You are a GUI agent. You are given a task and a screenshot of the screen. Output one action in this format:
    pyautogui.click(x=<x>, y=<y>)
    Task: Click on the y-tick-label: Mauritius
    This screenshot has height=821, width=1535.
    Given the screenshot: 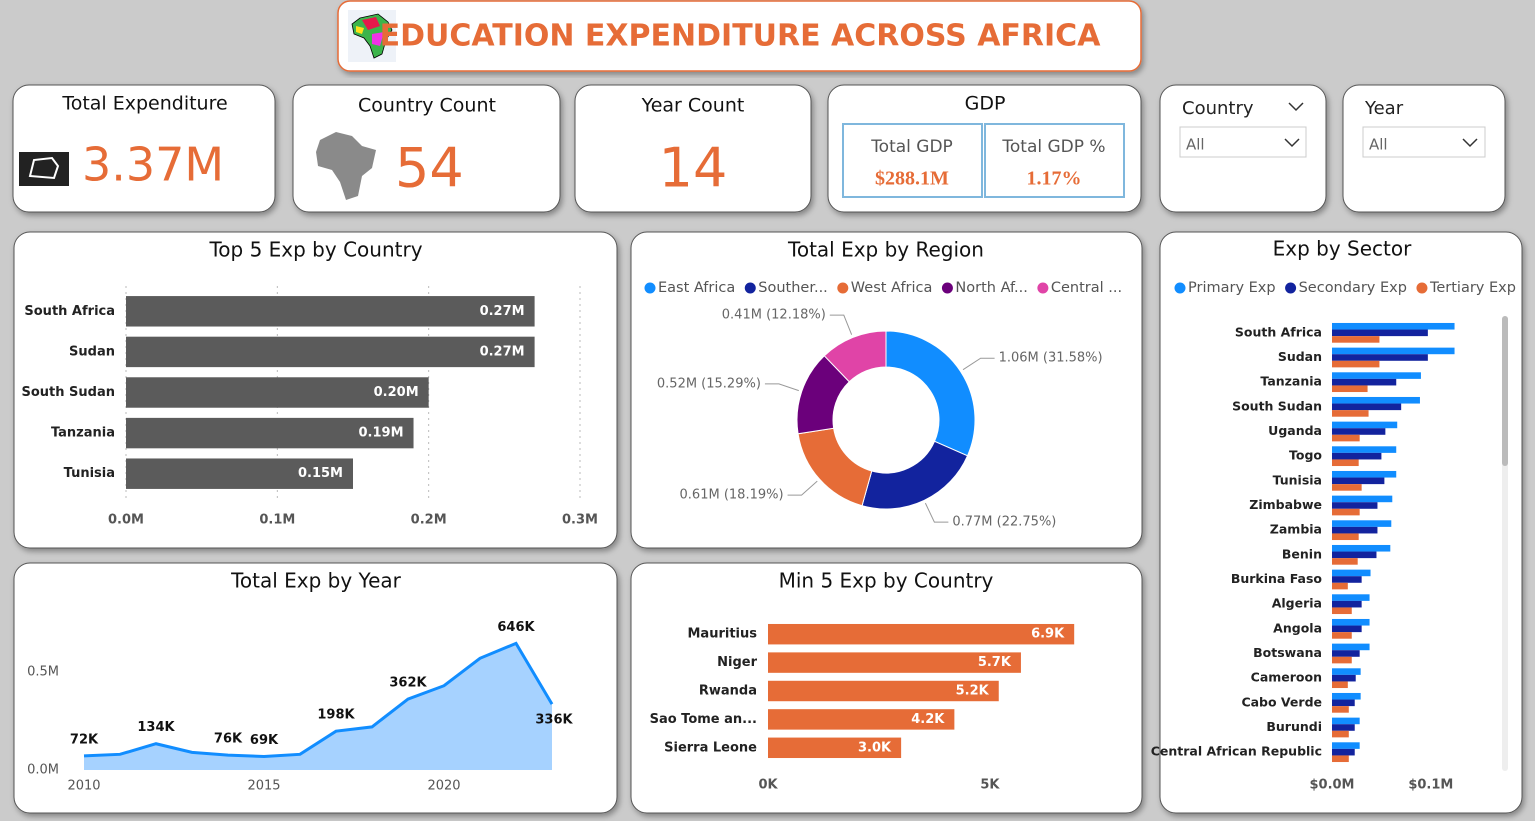 What is the action you would take?
    pyautogui.click(x=723, y=634)
    